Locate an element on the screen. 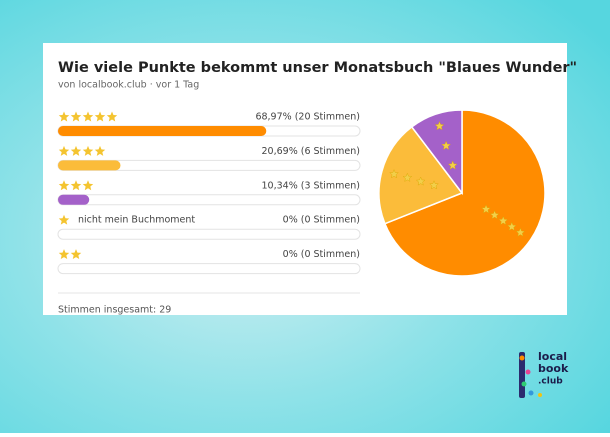 This screenshot has height=437, width=610. option-label: nicht mein Buchmoment is located at coordinates (136, 220).